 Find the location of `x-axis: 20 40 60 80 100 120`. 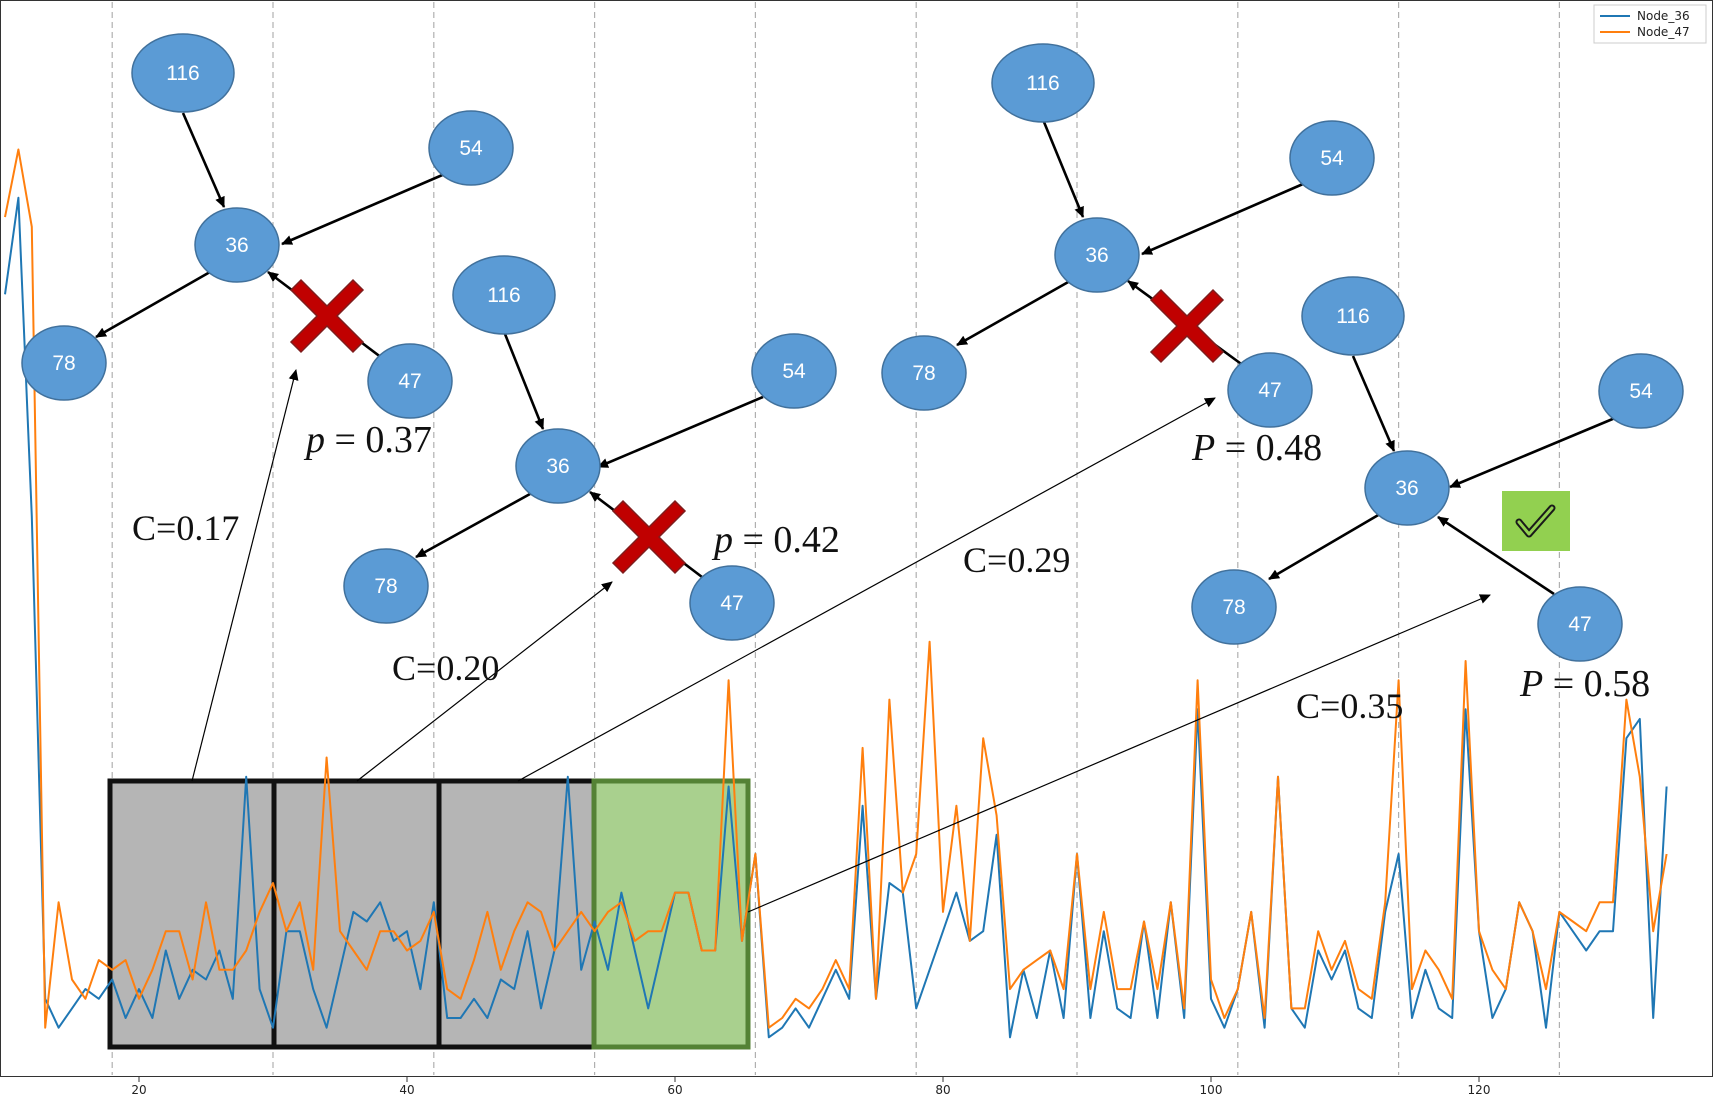

x-axis: 20 40 60 80 100 120 is located at coordinates (810, 1087).